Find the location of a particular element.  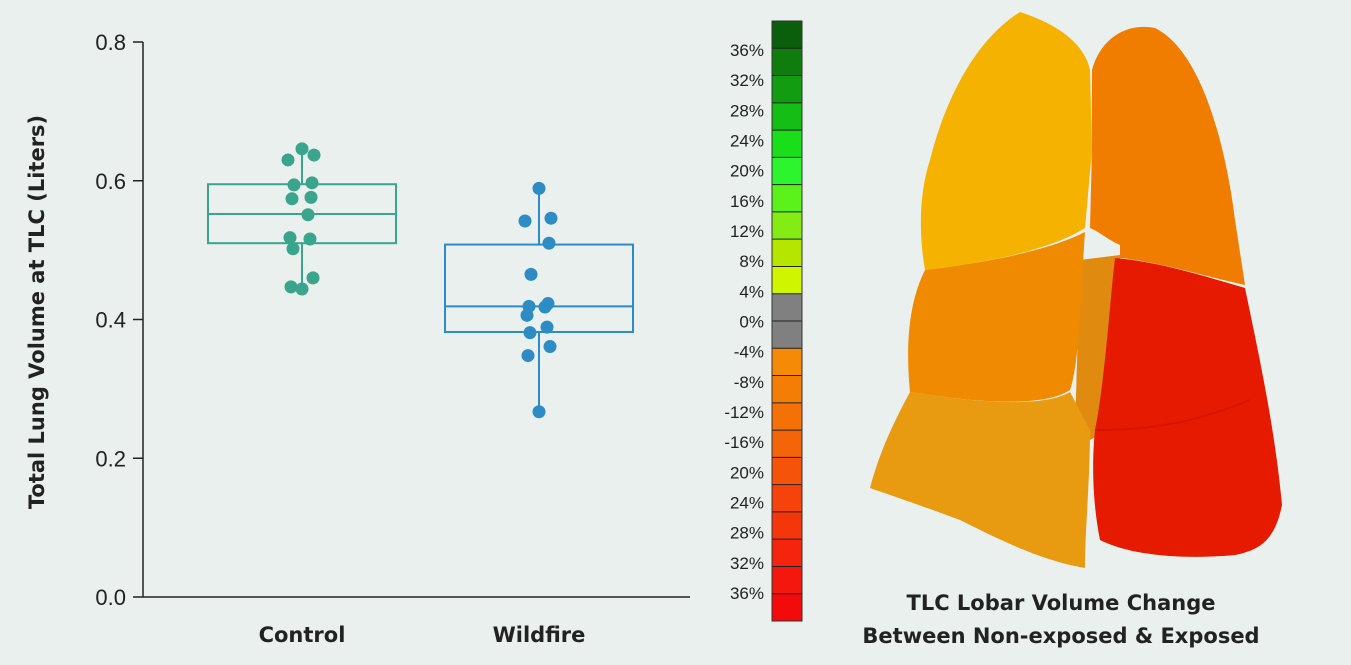

colorbar-label: 16% is located at coordinates (747, 201).